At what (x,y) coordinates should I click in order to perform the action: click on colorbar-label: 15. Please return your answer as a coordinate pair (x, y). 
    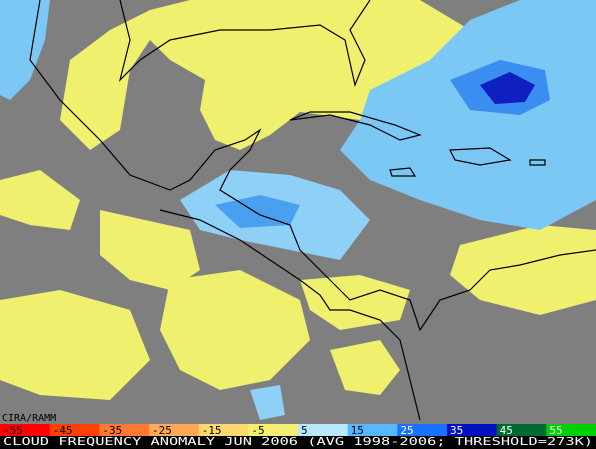
    Looking at the image, I should click on (357, 430).